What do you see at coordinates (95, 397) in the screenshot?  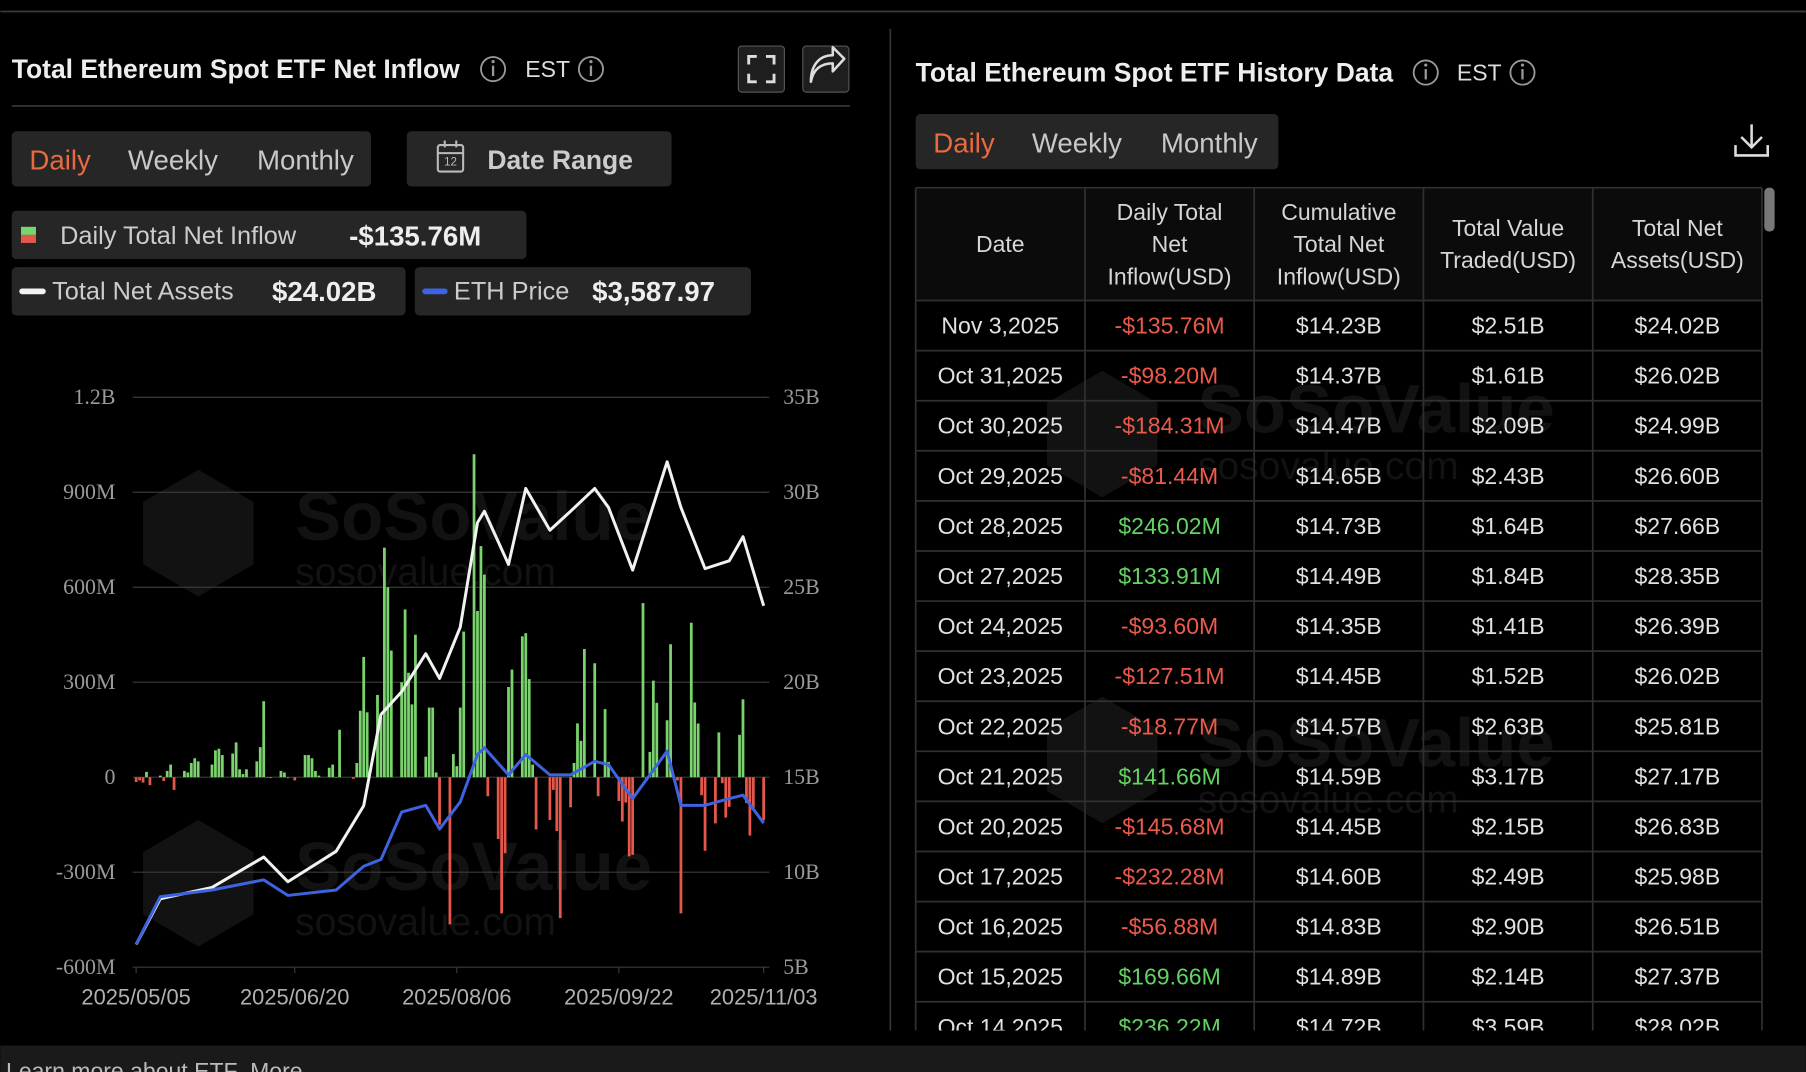 I see `y-tick-label: 1.2B` at bounding box center [95, 397].